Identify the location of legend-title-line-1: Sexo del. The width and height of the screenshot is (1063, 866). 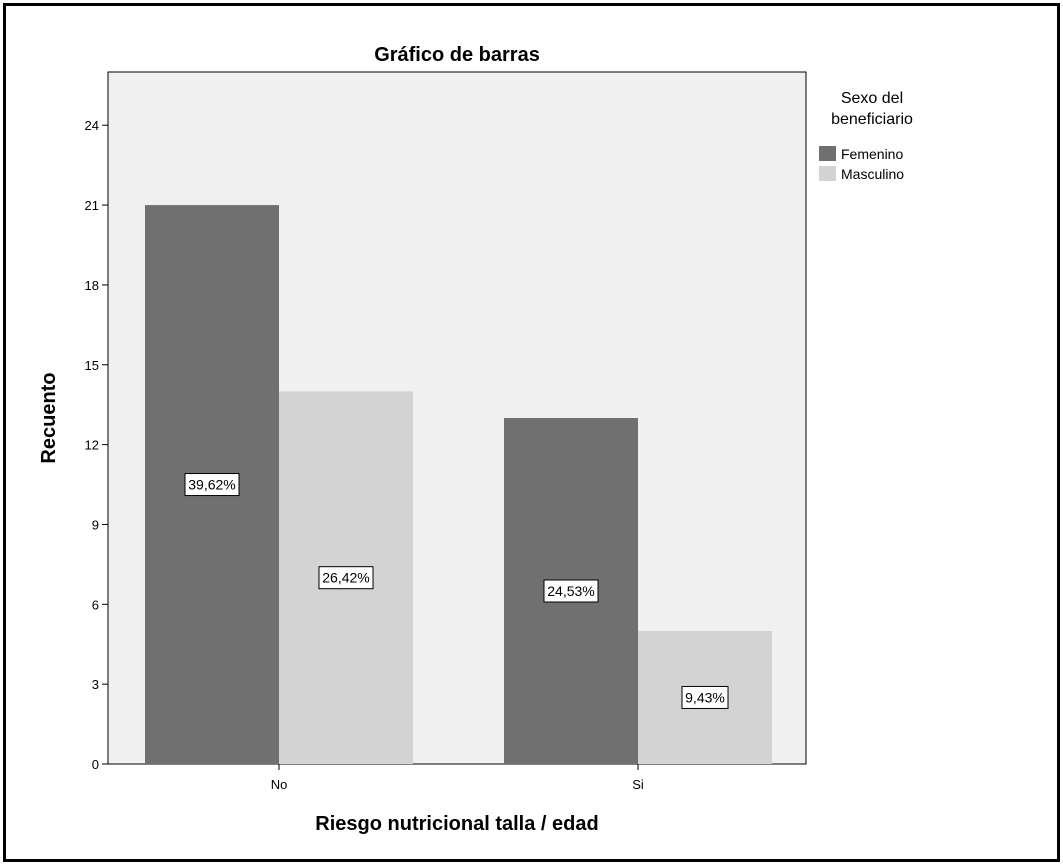
(872, 98).